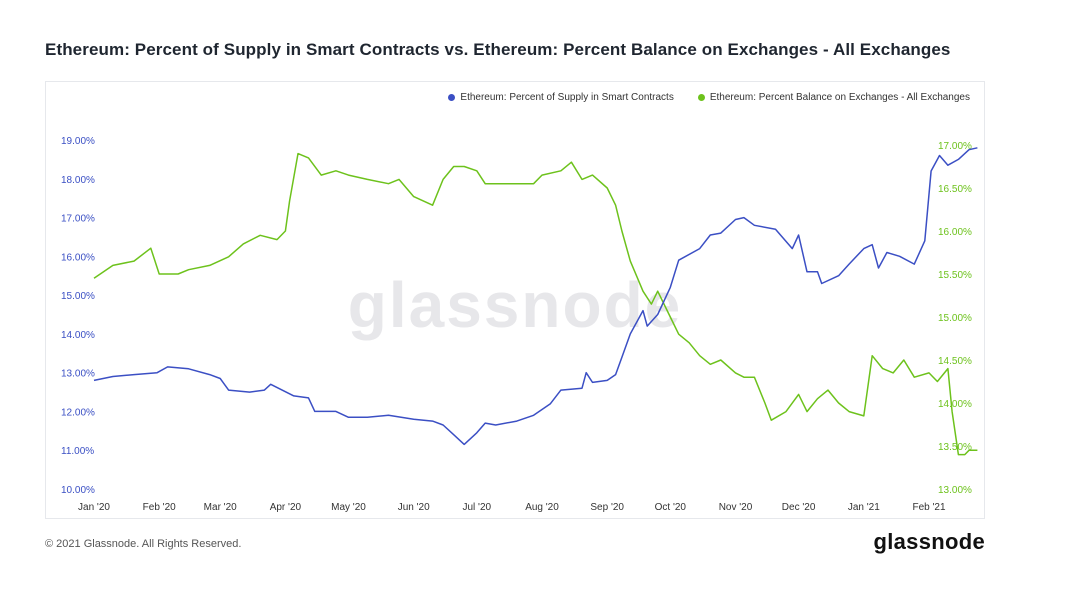 The image size is (1080, 611). What do you see at coordinates (78, 374) in the screenshot?
I see `y-left-tick-label: 13.00%` at bounding box center [78, 374].